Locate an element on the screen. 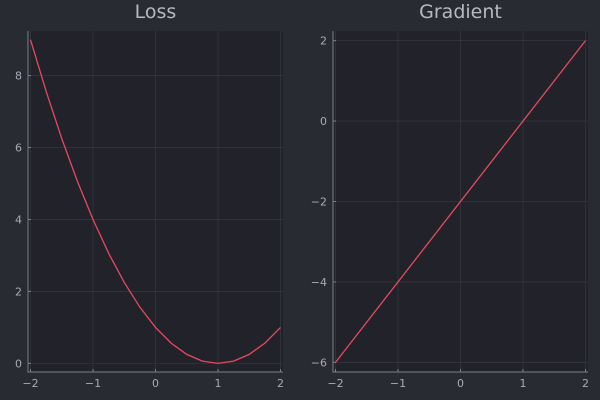  gradient-x-tick-label: −1 is located at coordinates (398, 383).